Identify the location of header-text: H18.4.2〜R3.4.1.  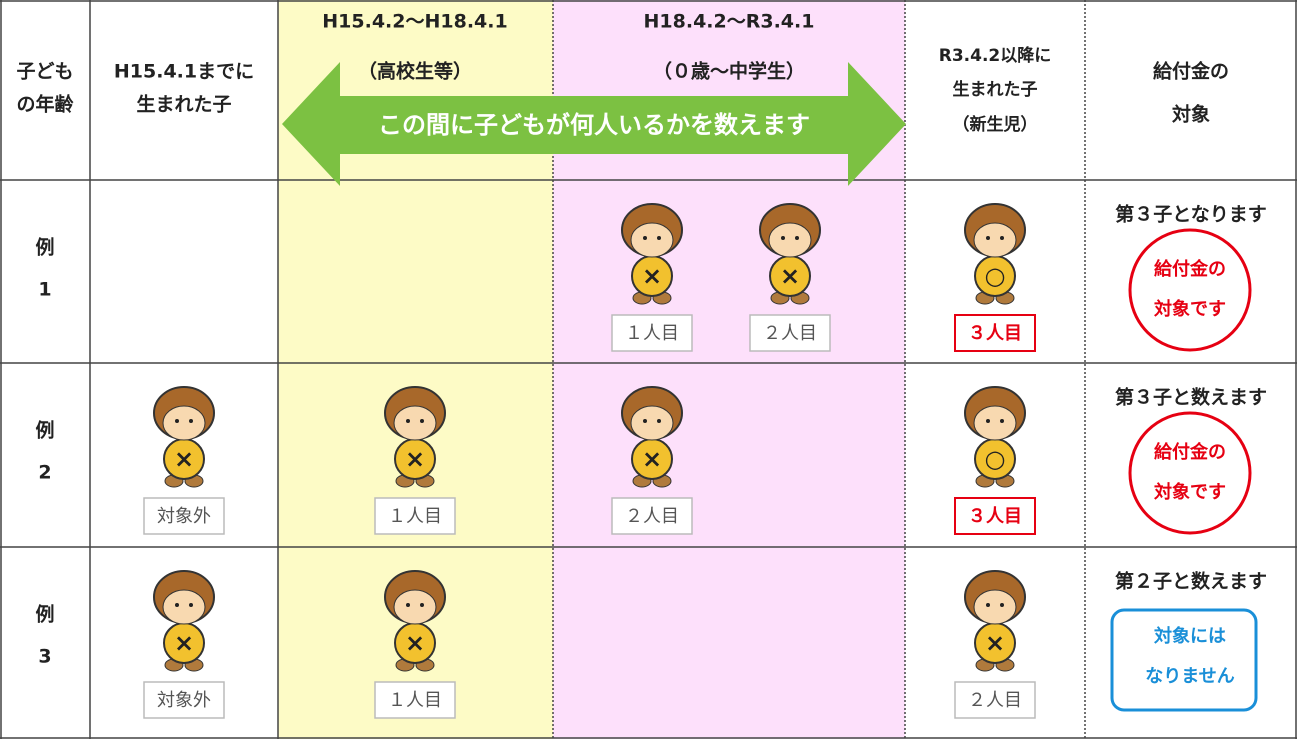
(729, 22).